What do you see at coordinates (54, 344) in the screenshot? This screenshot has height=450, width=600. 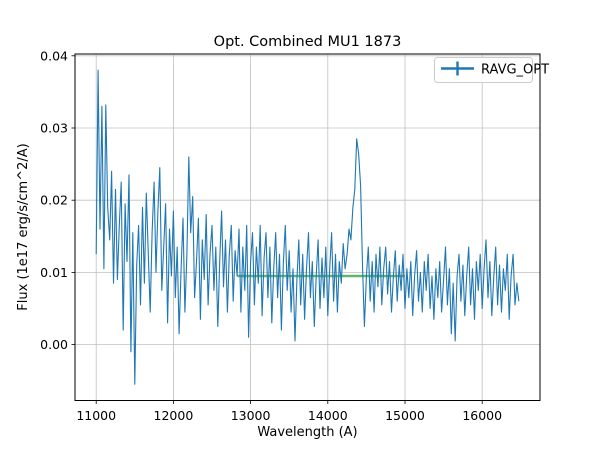 I see `y-tick-label: 0.00` at bounding box center [54, 344].